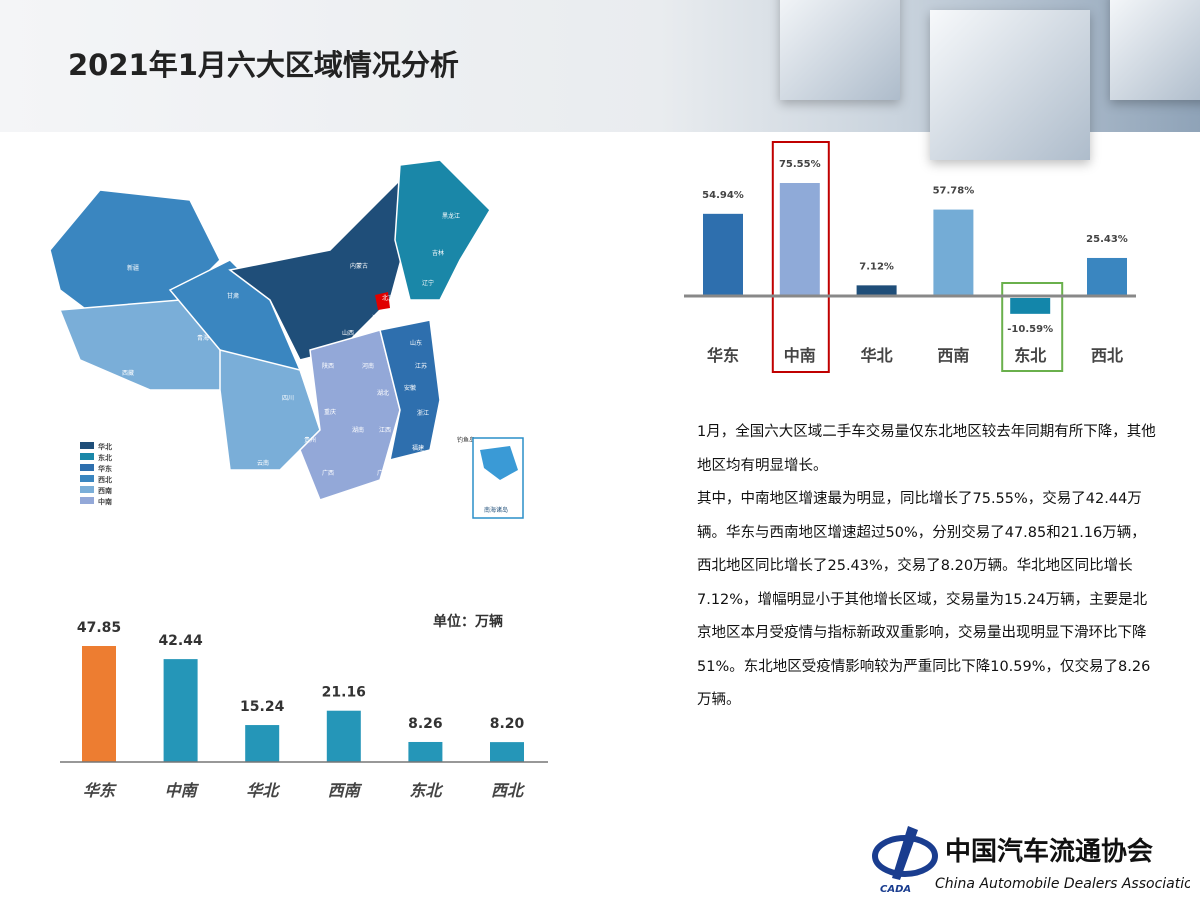 Image resolution: width=1200 pixels, height=902 pixels. I want to click on map-label: 安徽, so click(410, 388).